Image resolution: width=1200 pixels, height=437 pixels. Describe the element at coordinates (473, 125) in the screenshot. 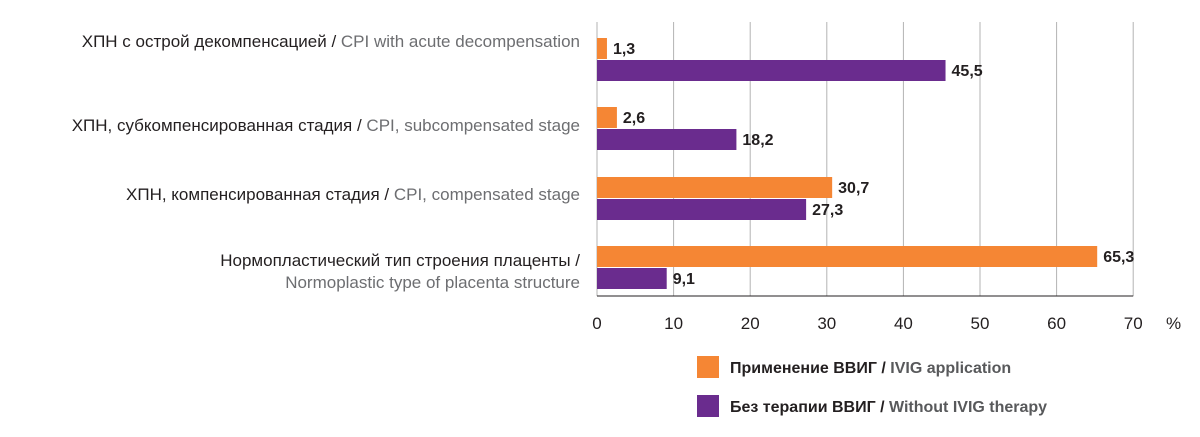

I see `category-label-en: CPI, subcompensated stage` at that location.